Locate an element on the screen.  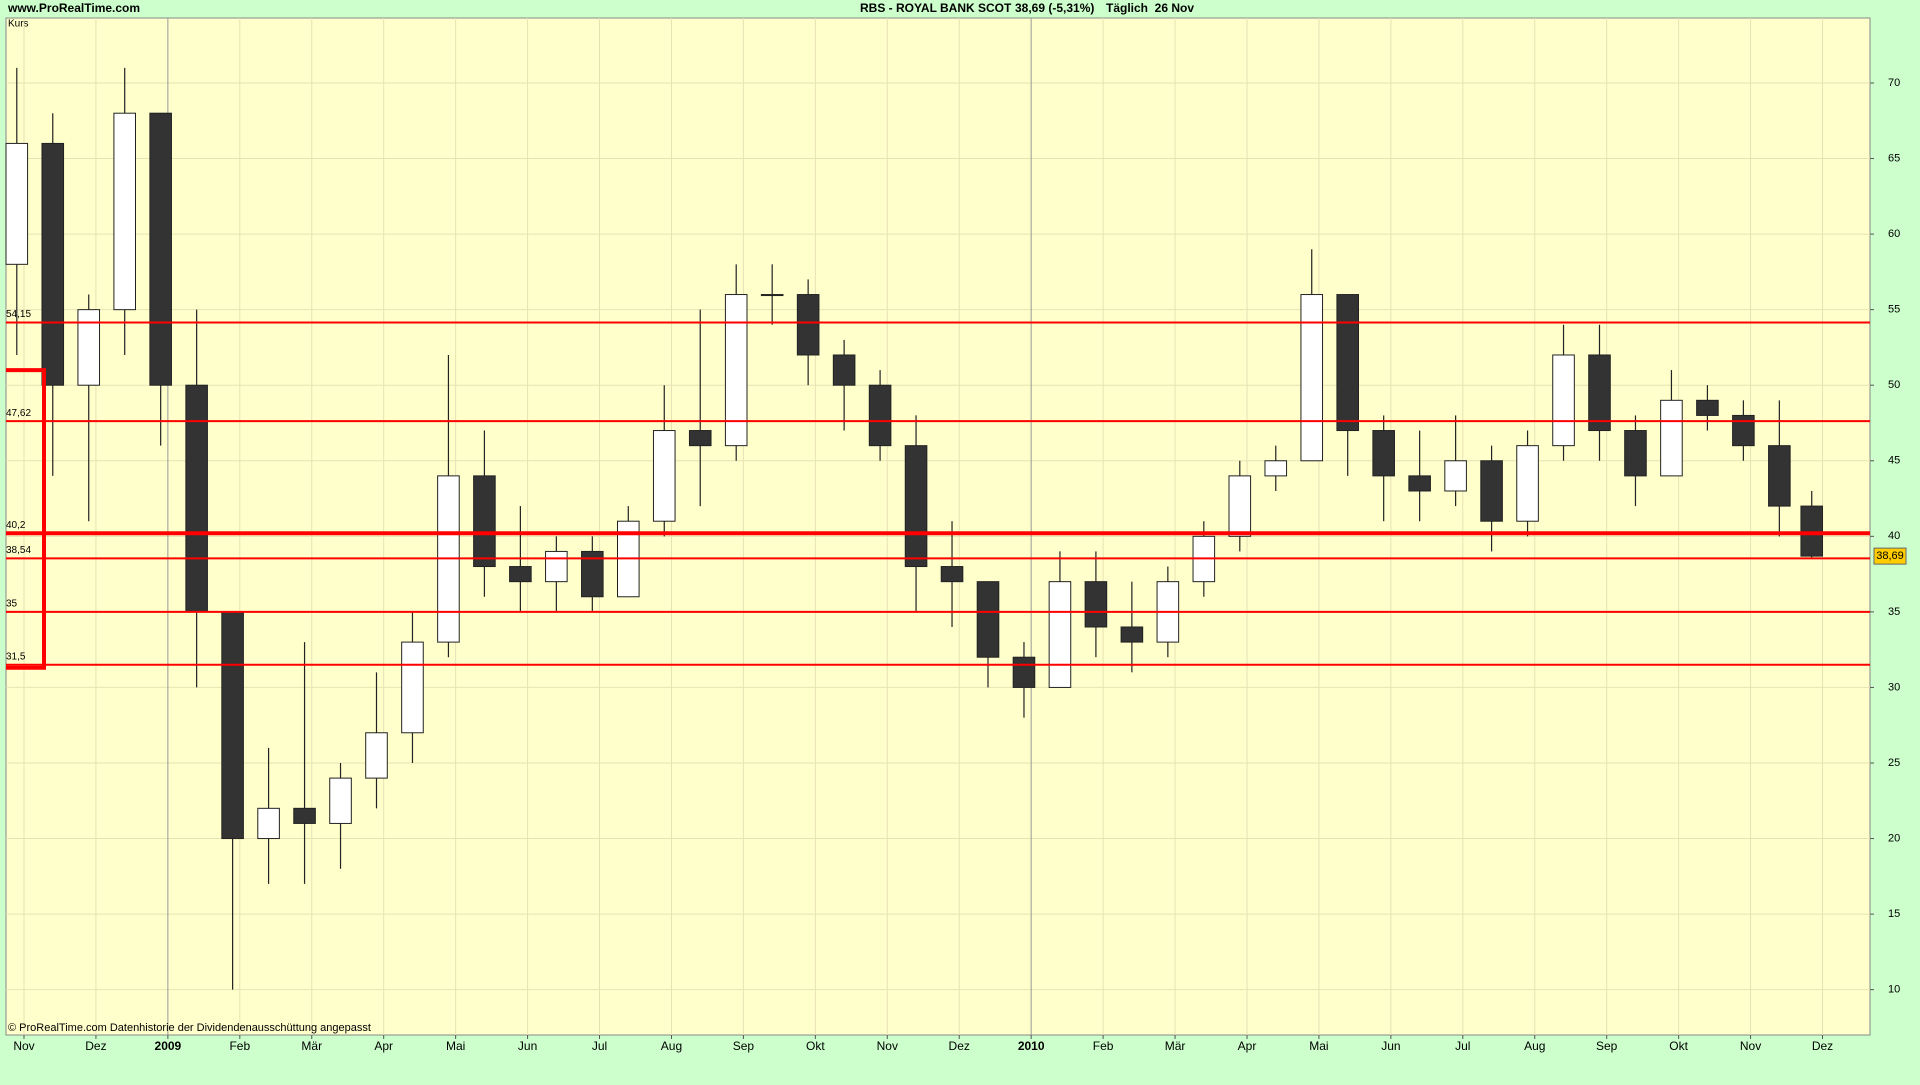
y-tick-label: 65 is located at coordinates (1894, 158).